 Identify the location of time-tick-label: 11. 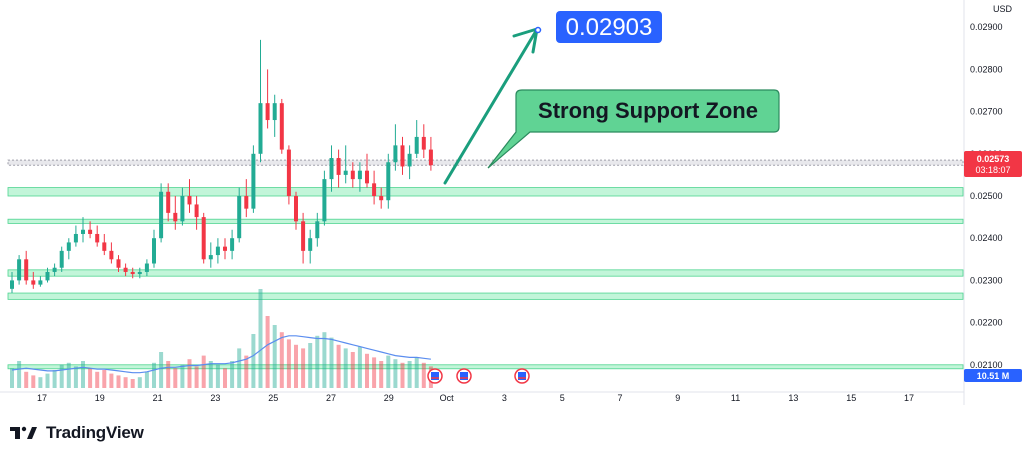
(735, 398).